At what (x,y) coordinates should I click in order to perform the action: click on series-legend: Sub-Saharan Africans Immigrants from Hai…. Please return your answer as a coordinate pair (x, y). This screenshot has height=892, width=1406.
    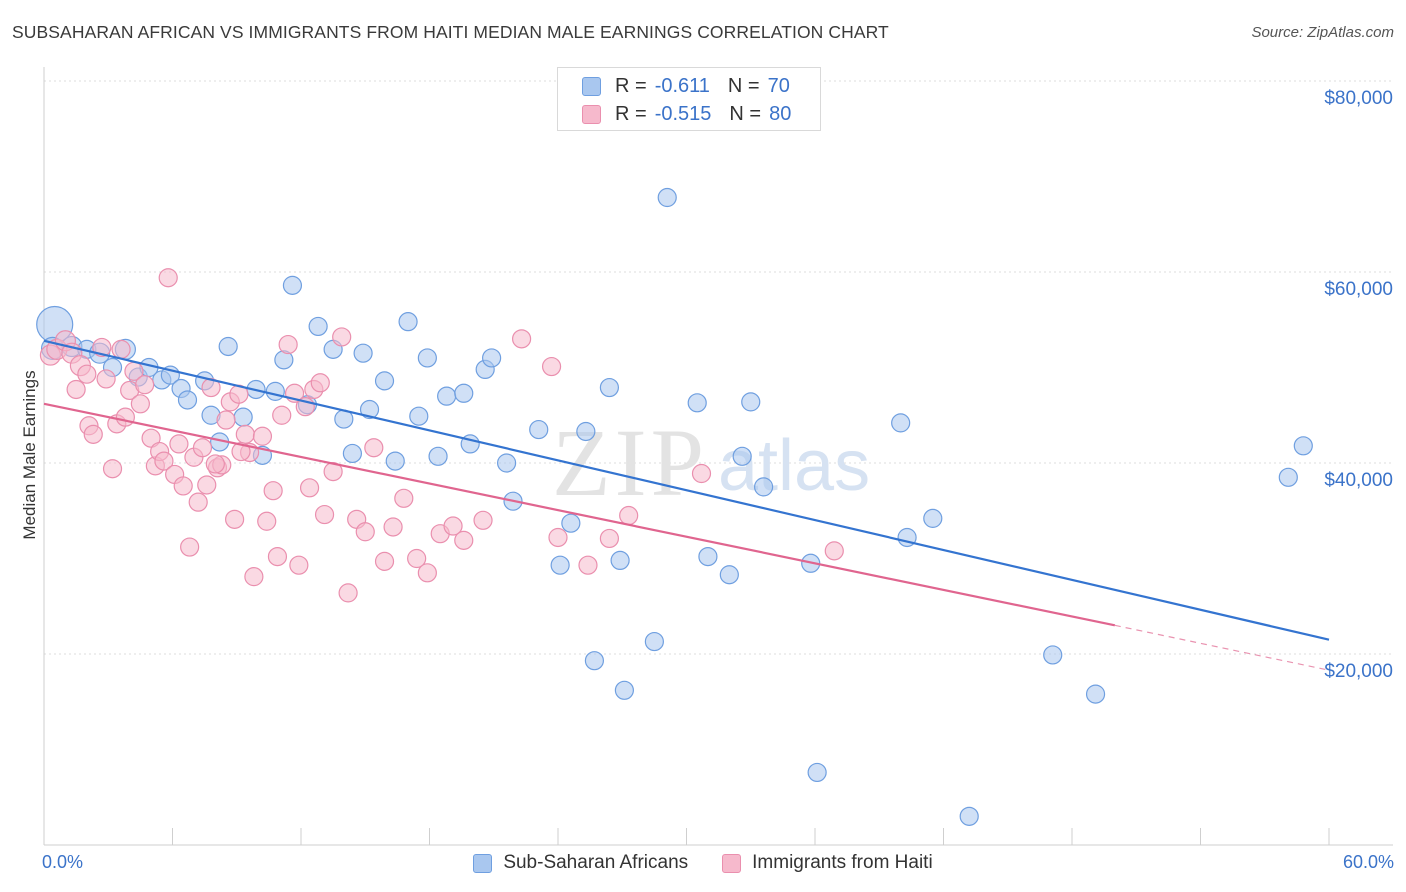
    Looking at the image, I should click on (703, 863).